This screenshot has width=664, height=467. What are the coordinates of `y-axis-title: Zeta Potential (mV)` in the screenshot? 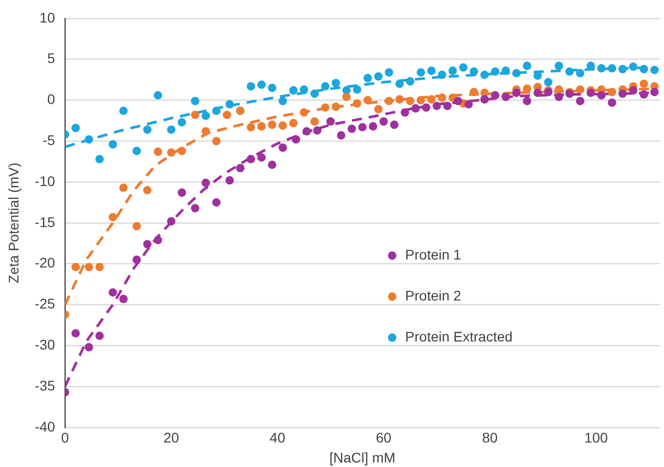 It's located at (13, 223).